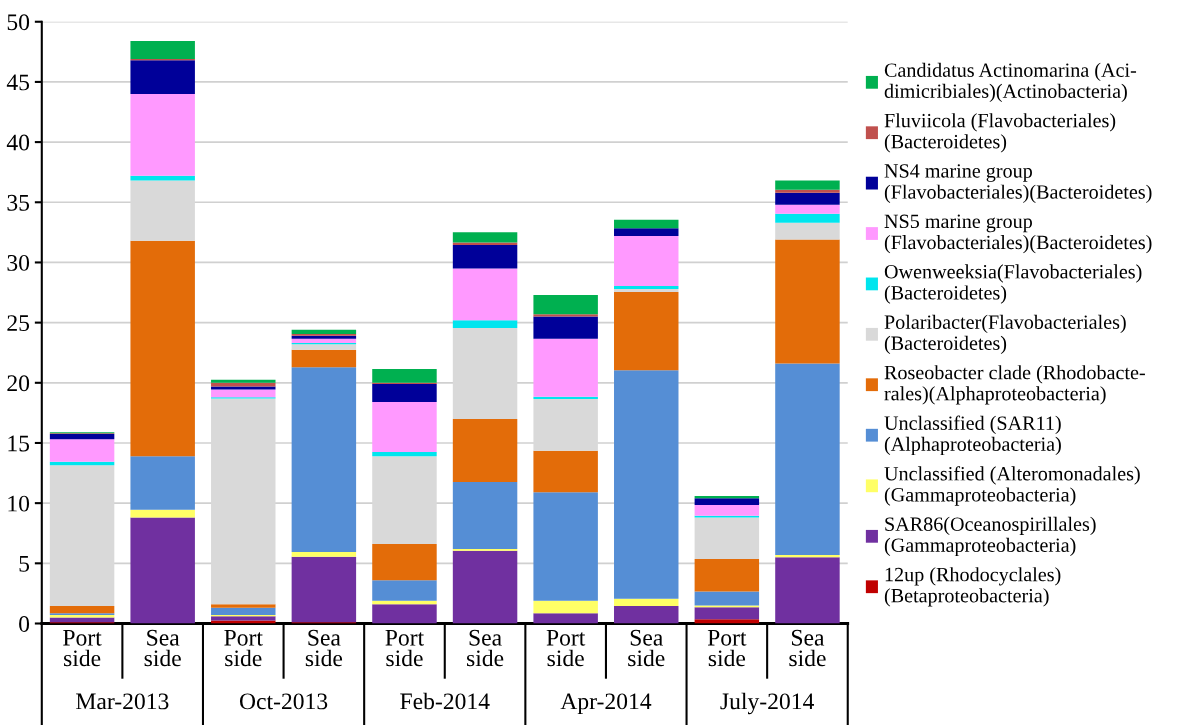  Describe the element at coordinates (19, 443) in the screenshot. I see `y-tick-label: 15` at that location.